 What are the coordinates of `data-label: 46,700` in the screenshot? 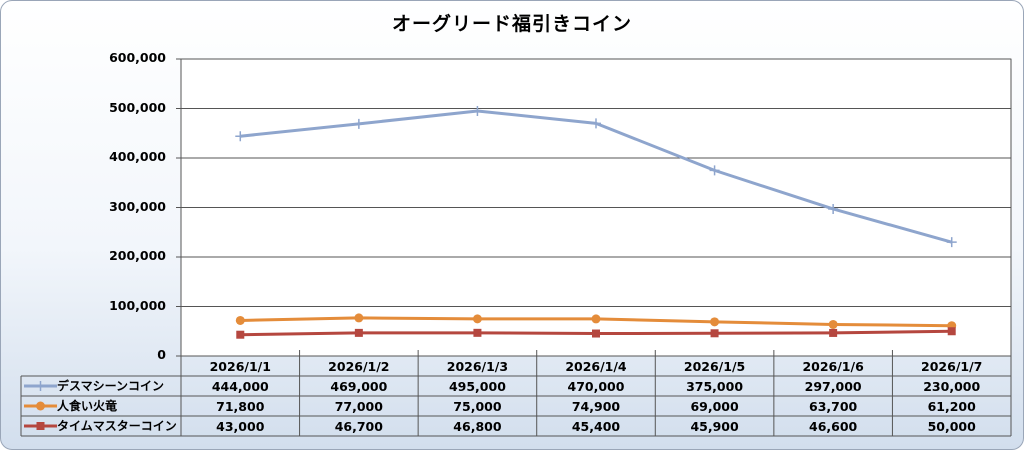 It's located at (358, 426).